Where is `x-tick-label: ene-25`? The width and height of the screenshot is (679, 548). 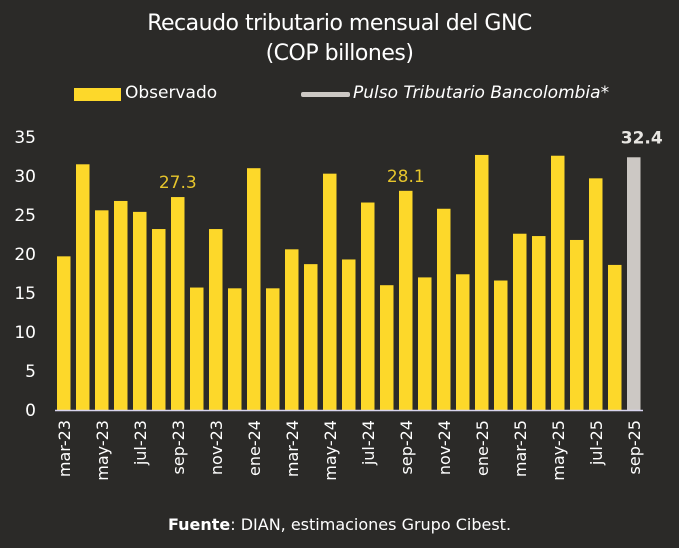 x-tick-label: ene-25 is located at coordinates (482, 448).